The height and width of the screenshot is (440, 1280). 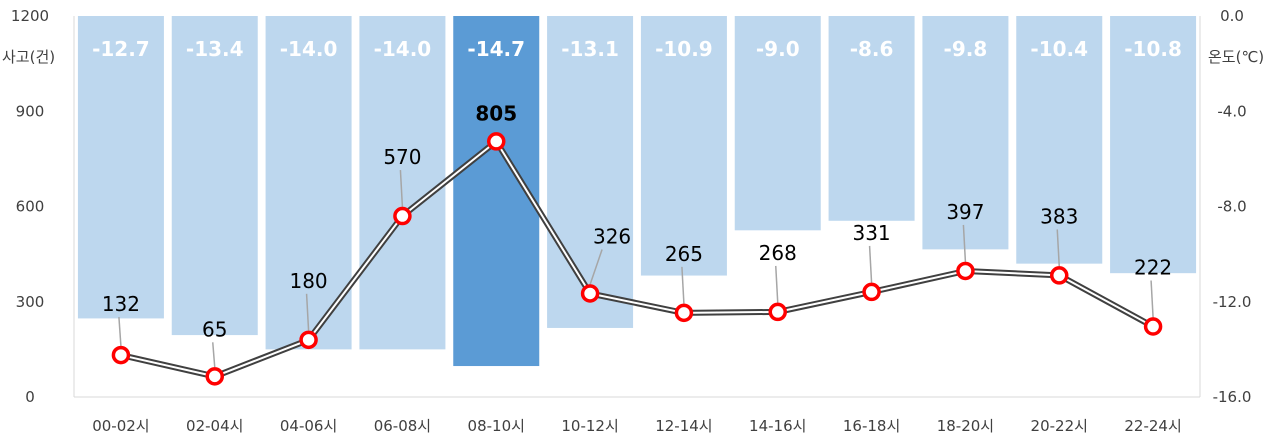 I want to click on temperature-bar-label-6: -10.9, so click(x=684, y=49).